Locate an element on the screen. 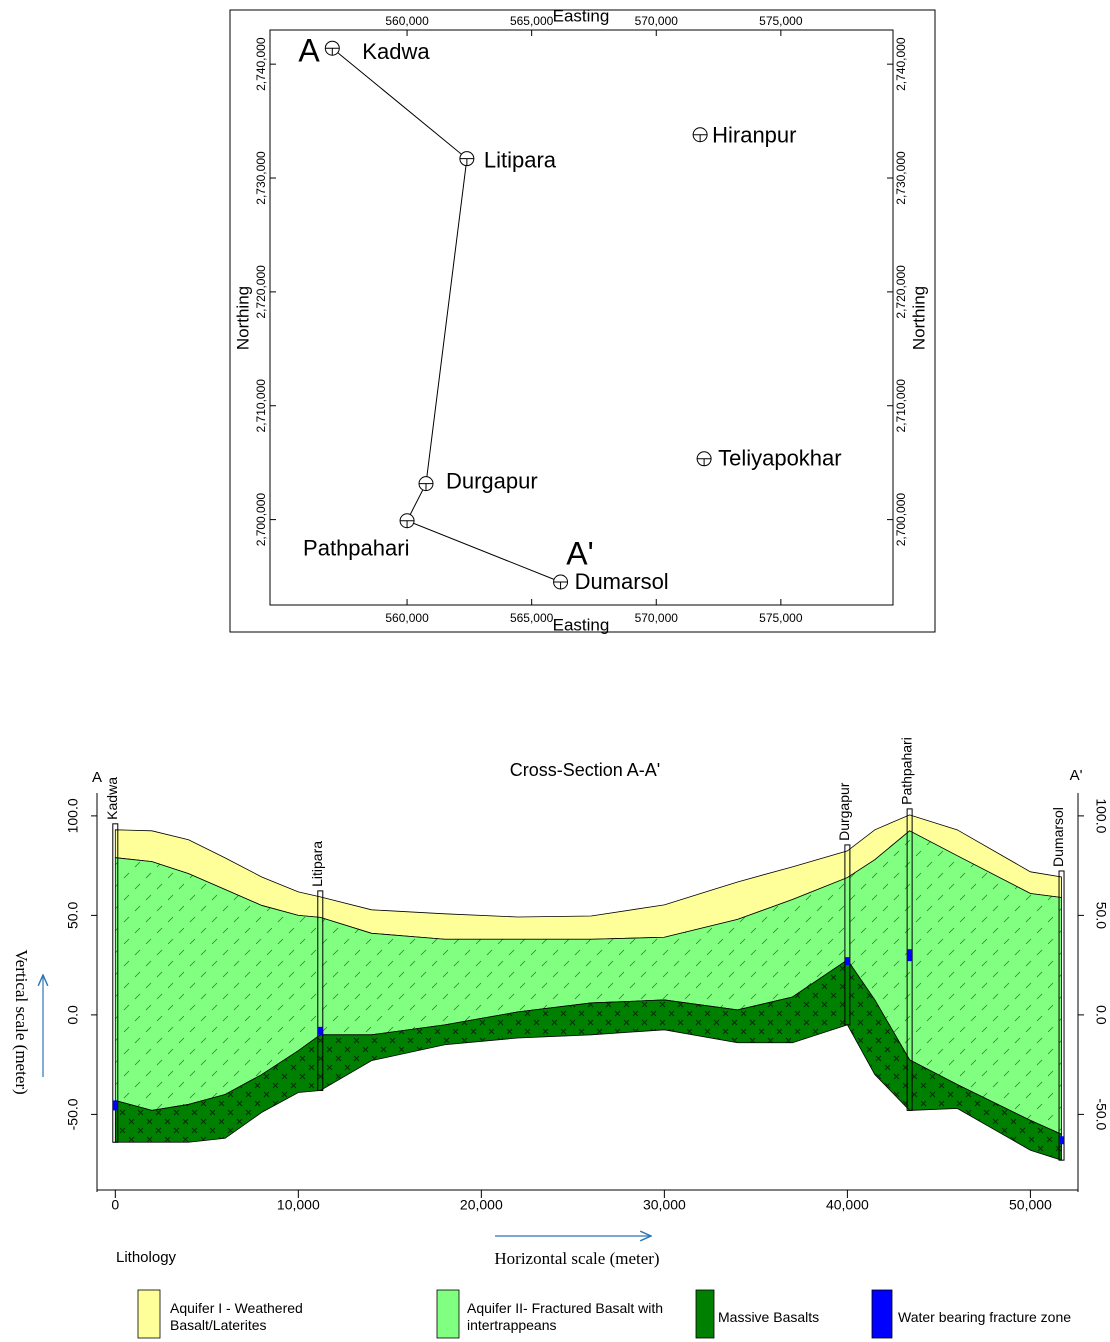 Image resolution: width=1110 pixels, height=1342 pixels. well-label: Dumarsol is located at coordinates (1058, 837).